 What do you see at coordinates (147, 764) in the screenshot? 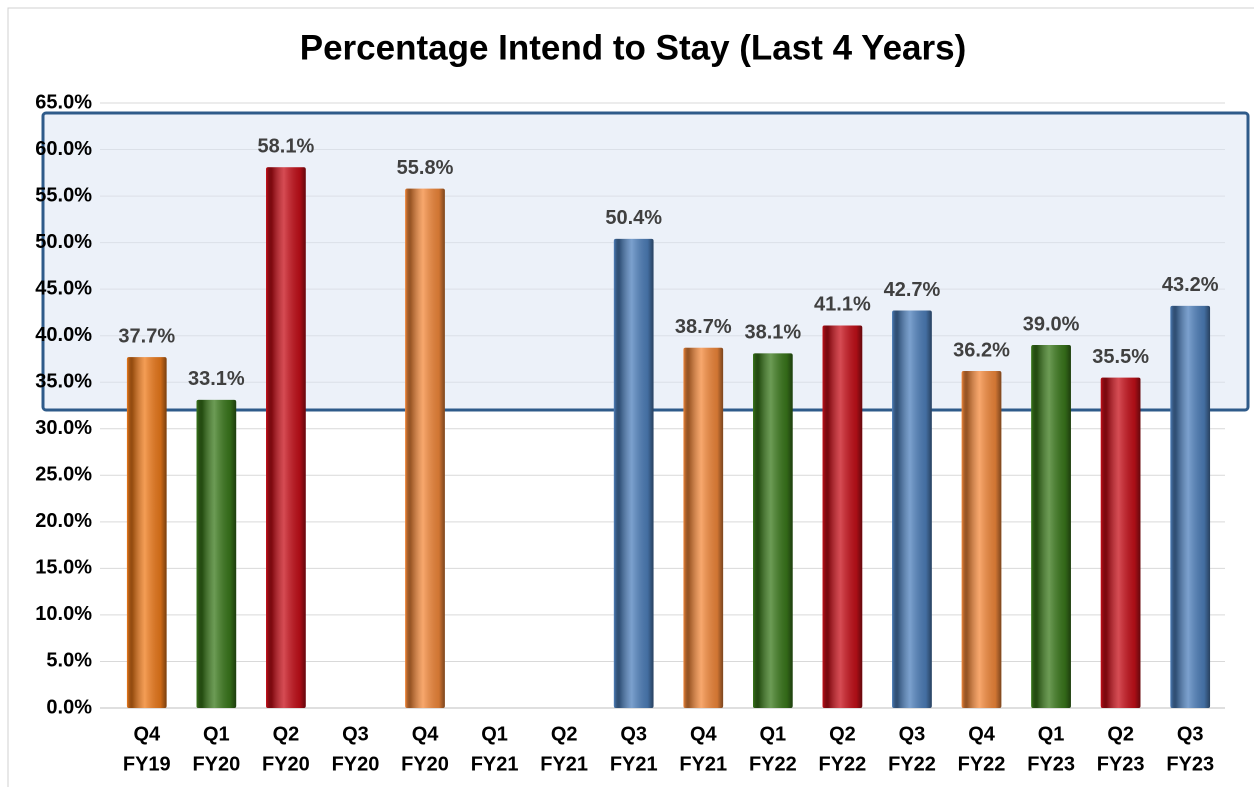
I see `x-tick-label: FY19` at bounding box center [147, 764].